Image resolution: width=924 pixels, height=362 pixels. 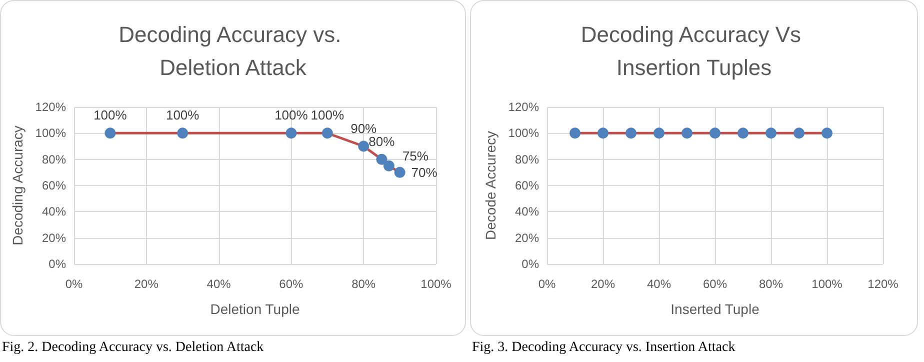 What do you see at coordinates (694, 51) in the screenshot?
I see `chart-title: Decoding Accuracy Vs Insertion Tuples` at bounding box center [694, 51].